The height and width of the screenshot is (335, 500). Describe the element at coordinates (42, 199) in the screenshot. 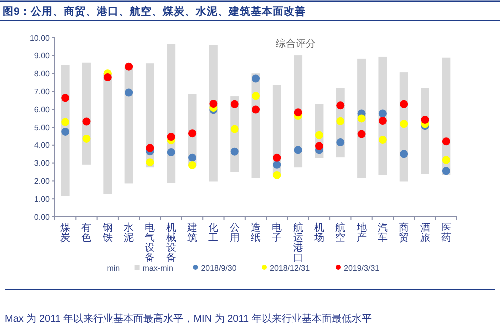

I see `y-tick-label: 1.00` at that location.